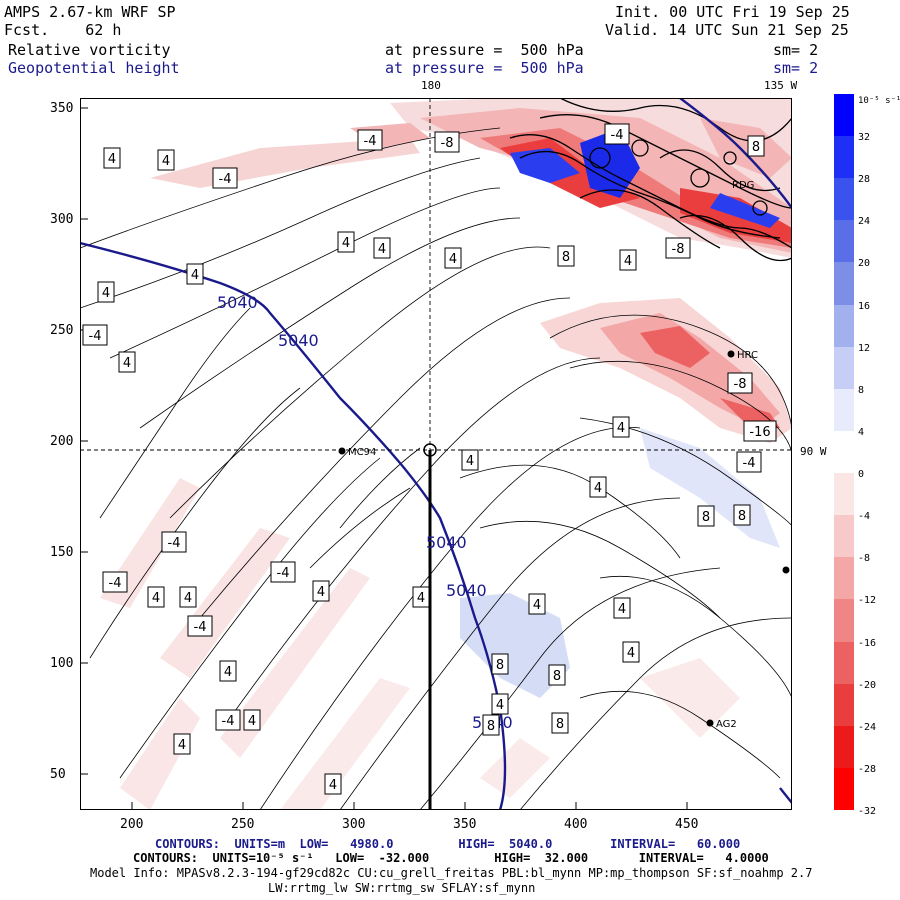  Describe the element at coordinates (446, 542) in the screenshot. I see `height-label: 5040` at that location.